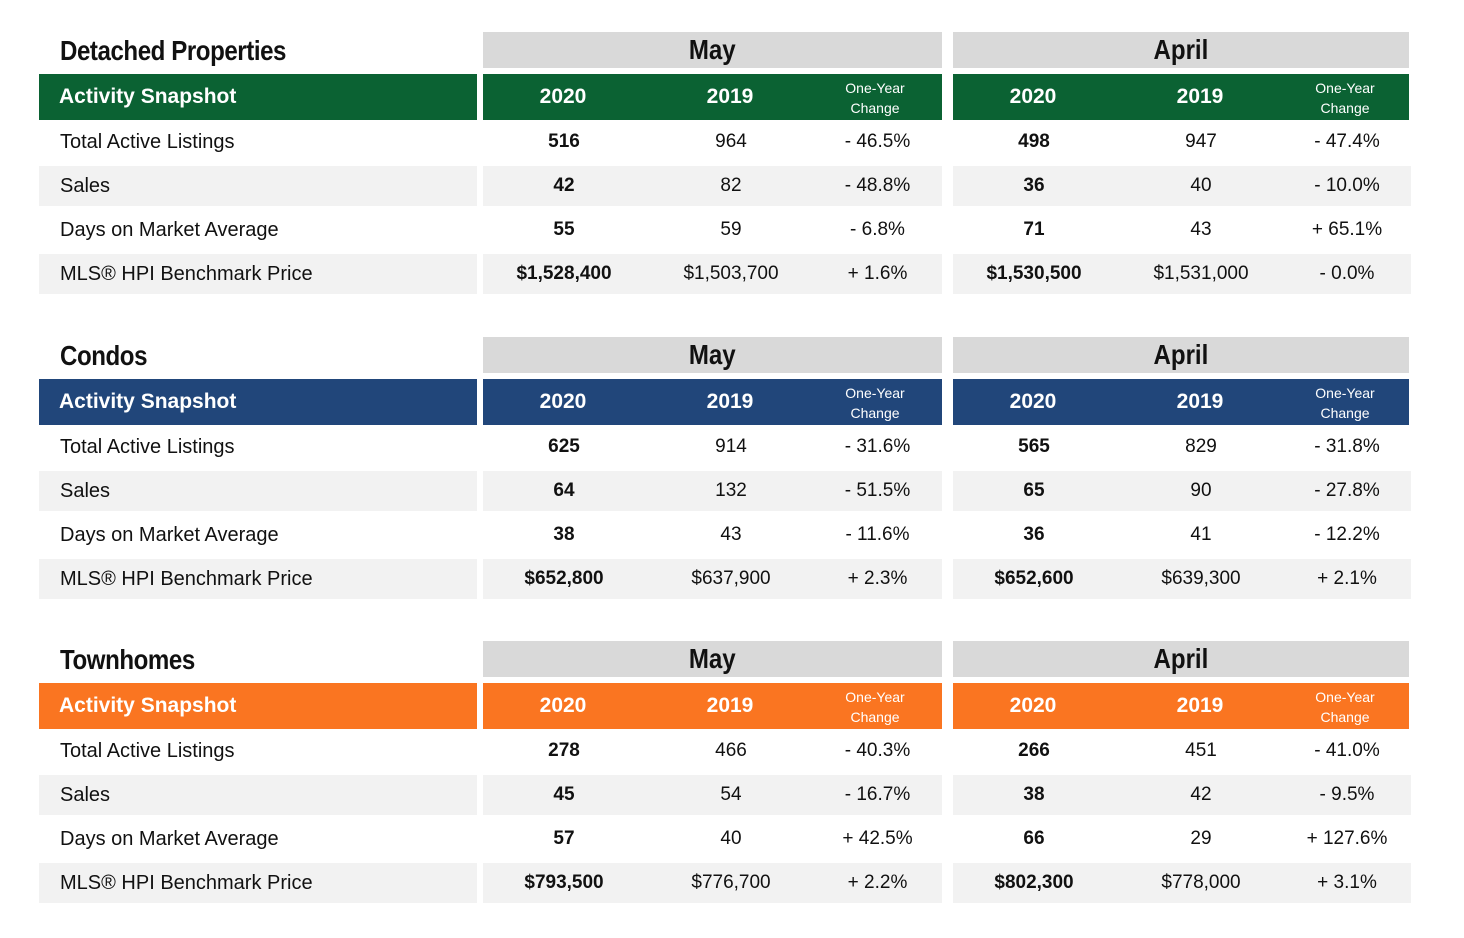 This screenshot has height=938, width=1464. I want to click on may-2020-value: 625, so click(564, 446).